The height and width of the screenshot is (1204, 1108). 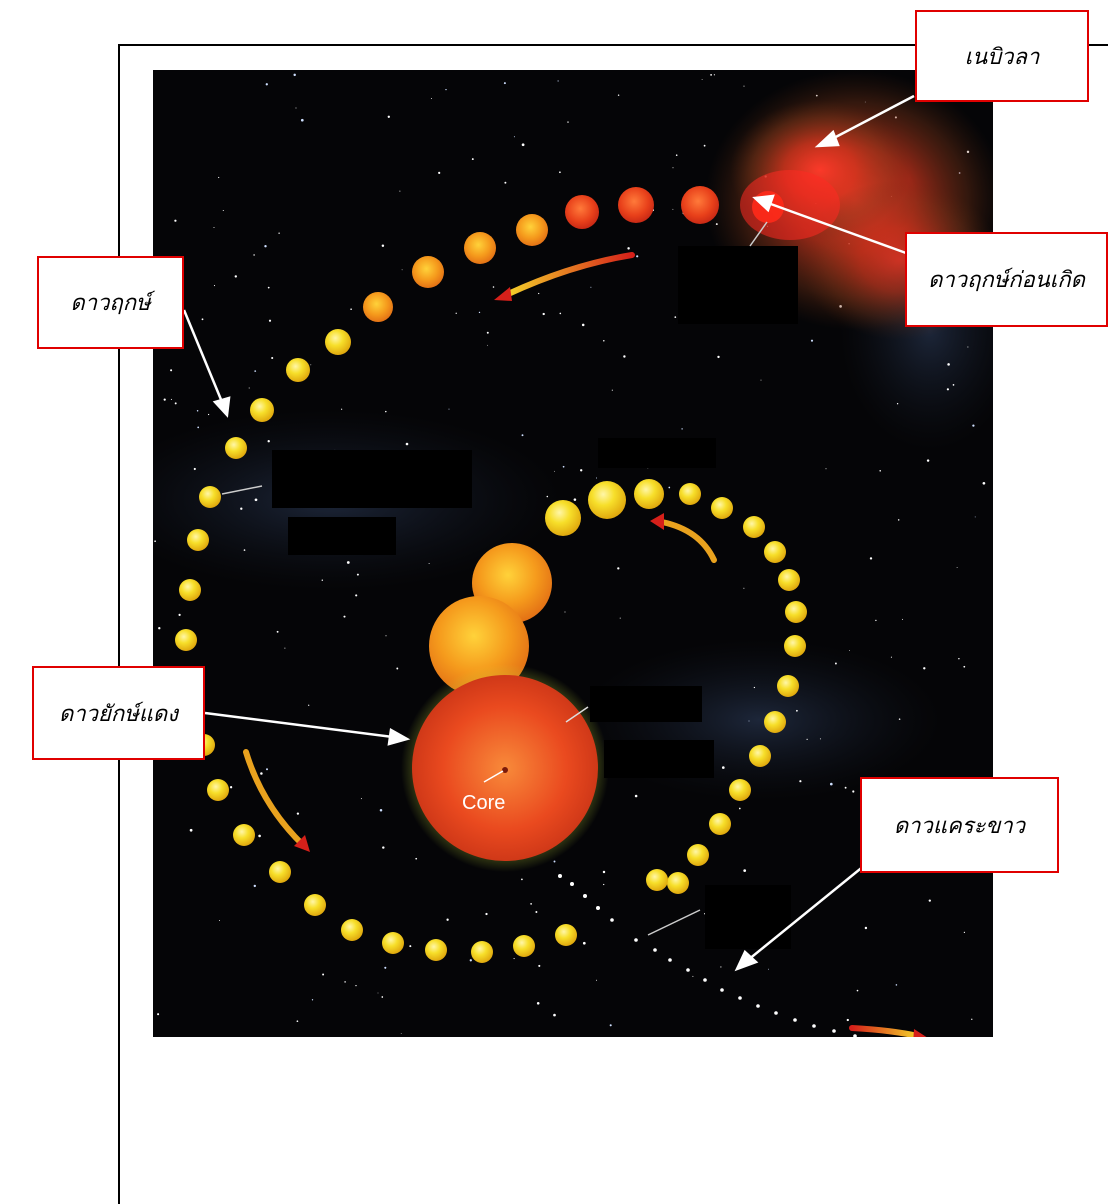 I want to click on callout-nebula-text: เนบิวลา, so click(x=1002, y=57).